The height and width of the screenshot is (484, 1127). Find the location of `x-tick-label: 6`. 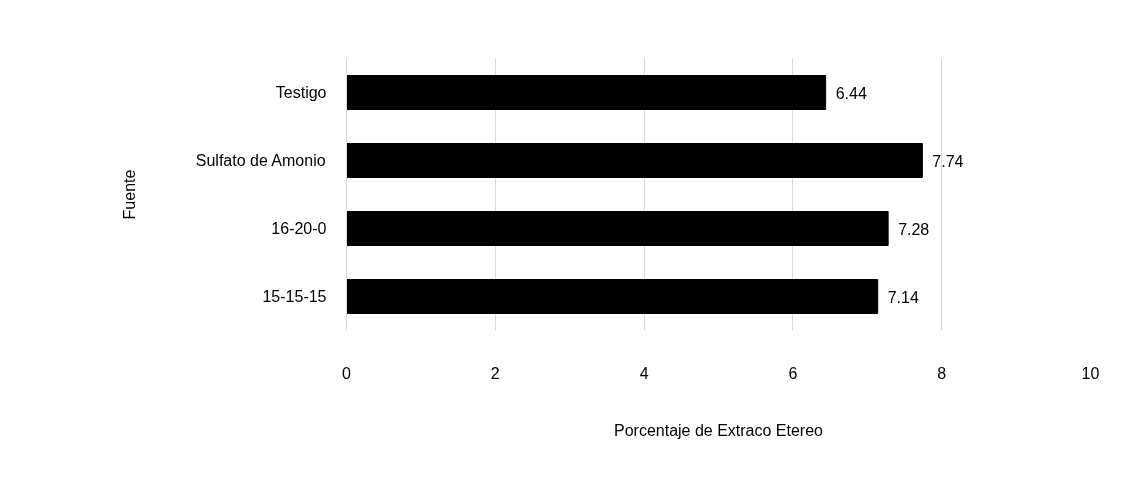

x-tick-label: 6 is located at coordinates (793, 373).